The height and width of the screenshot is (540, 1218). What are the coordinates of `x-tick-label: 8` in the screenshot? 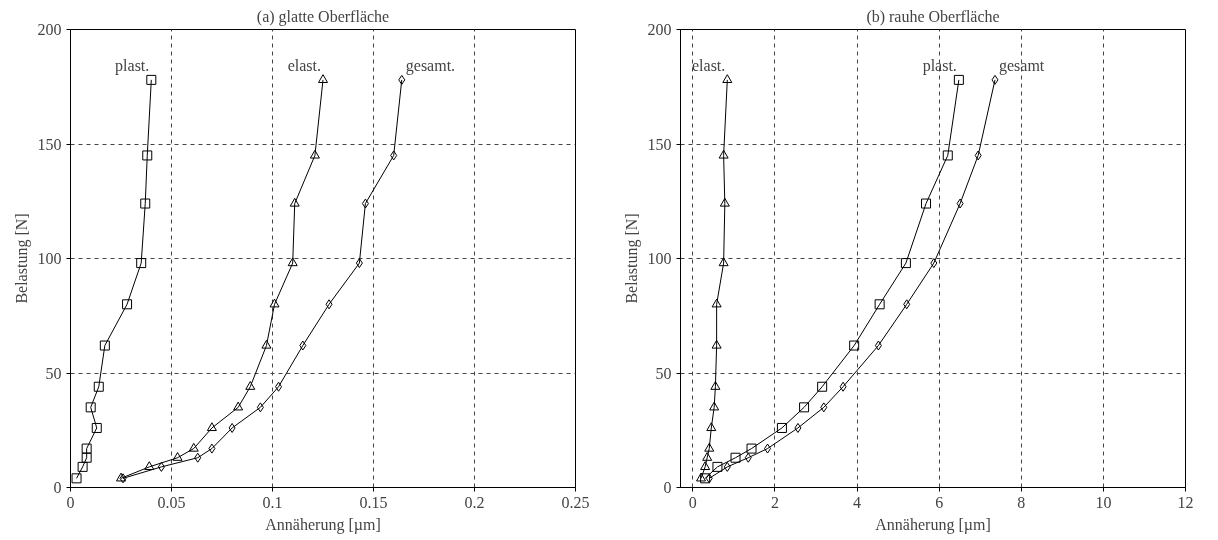 It's located at (1021, 502).